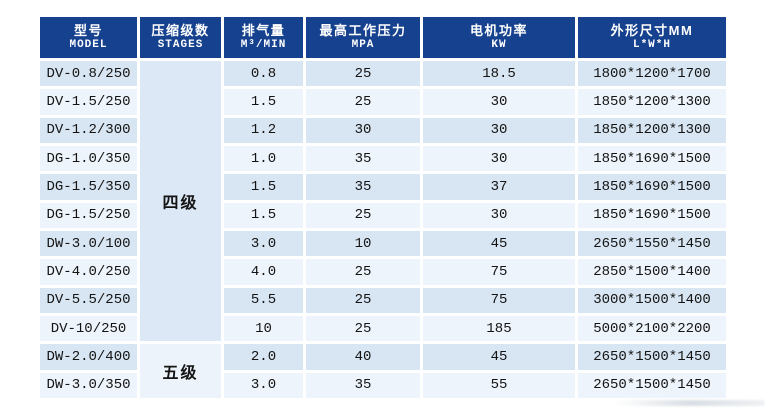 Image resolution: width=773 pixels, height=410 pixels. I want to click on column-header-stages-zh: 压缩级数, so click(180, 31).